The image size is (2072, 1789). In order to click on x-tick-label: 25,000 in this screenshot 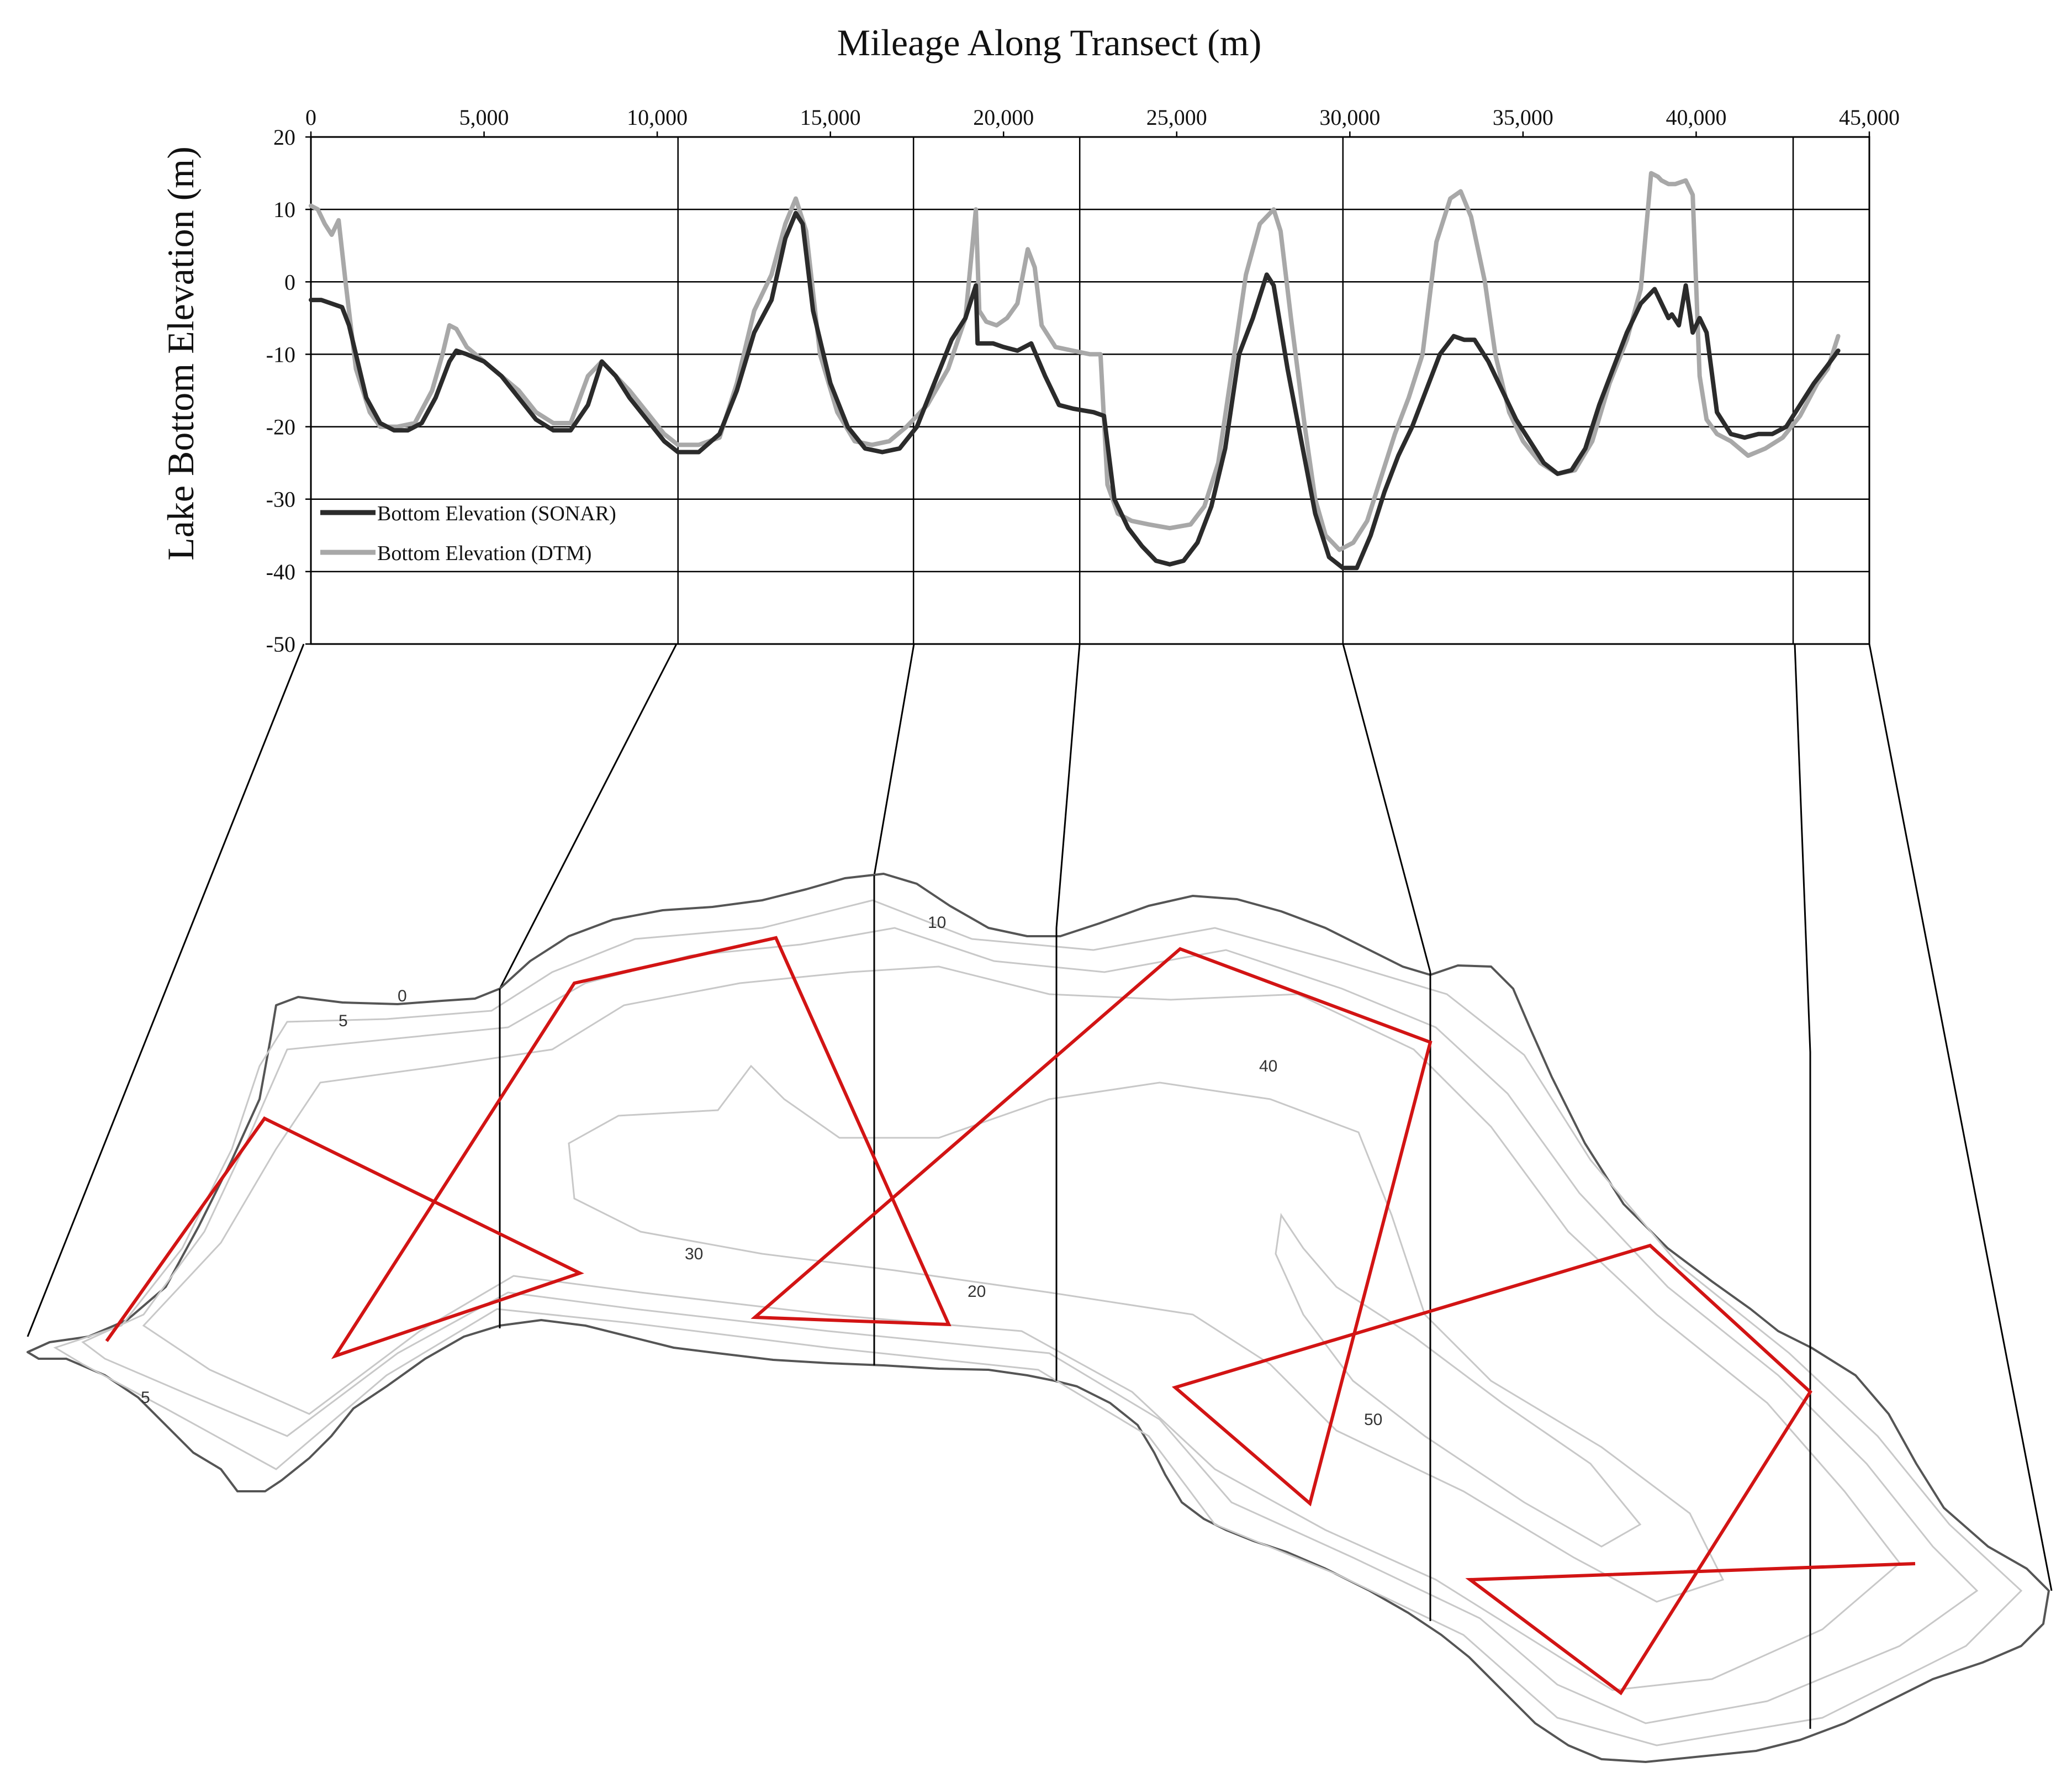, I will do `click(1176, 117)`.